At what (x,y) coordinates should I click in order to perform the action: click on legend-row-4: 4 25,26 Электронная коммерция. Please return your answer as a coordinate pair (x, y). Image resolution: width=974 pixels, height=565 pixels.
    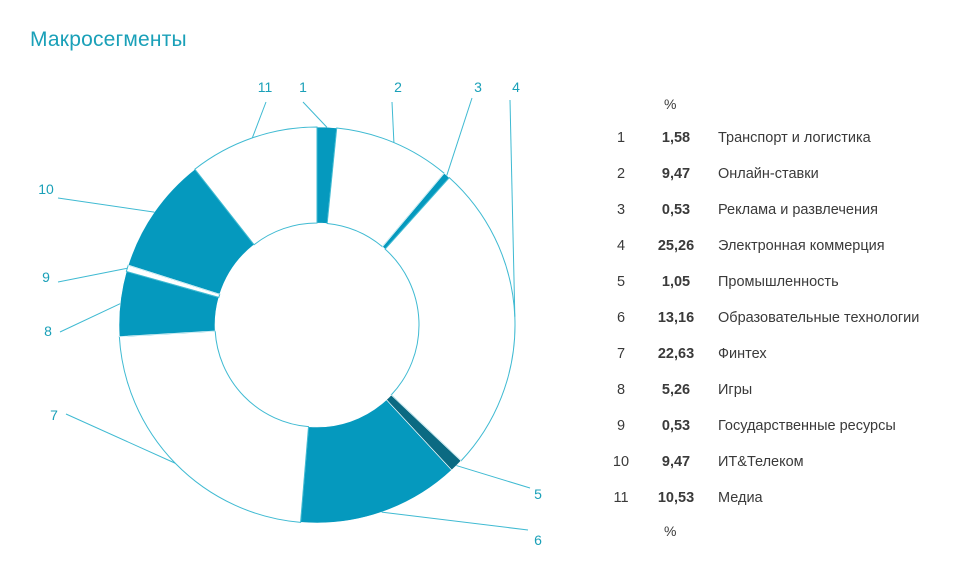
    Looking at the image, I should click on (787, 256).